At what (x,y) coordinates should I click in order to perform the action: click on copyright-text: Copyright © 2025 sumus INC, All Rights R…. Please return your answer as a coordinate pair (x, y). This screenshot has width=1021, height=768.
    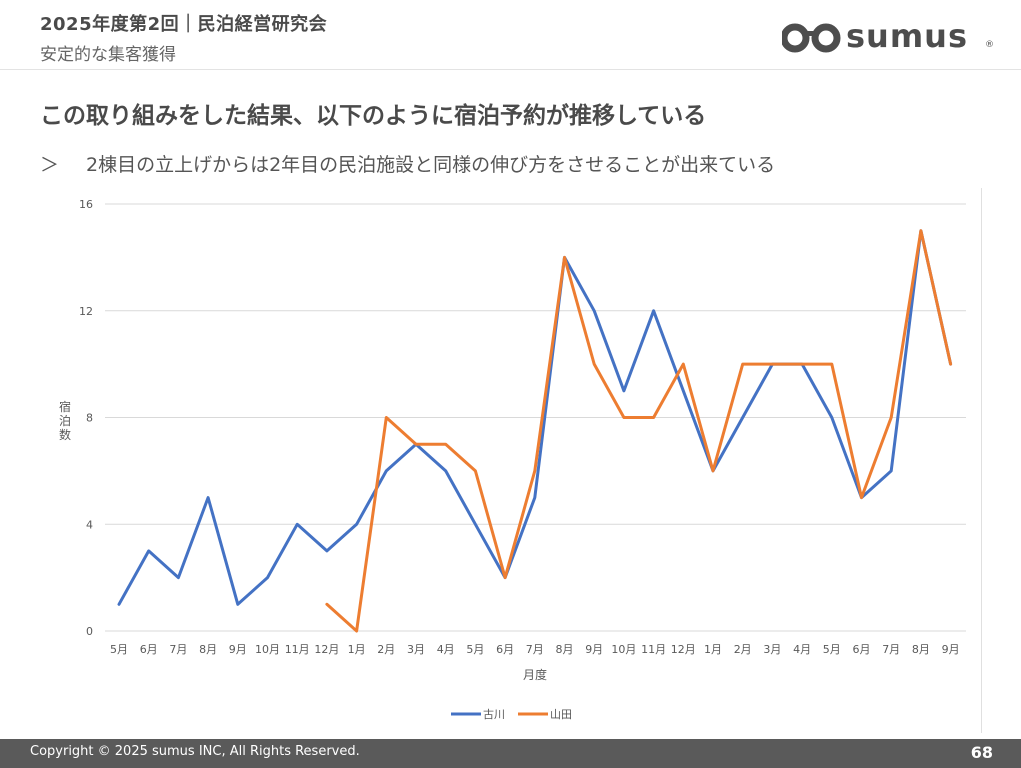
    Looking at the image, I should click on (195, 751).